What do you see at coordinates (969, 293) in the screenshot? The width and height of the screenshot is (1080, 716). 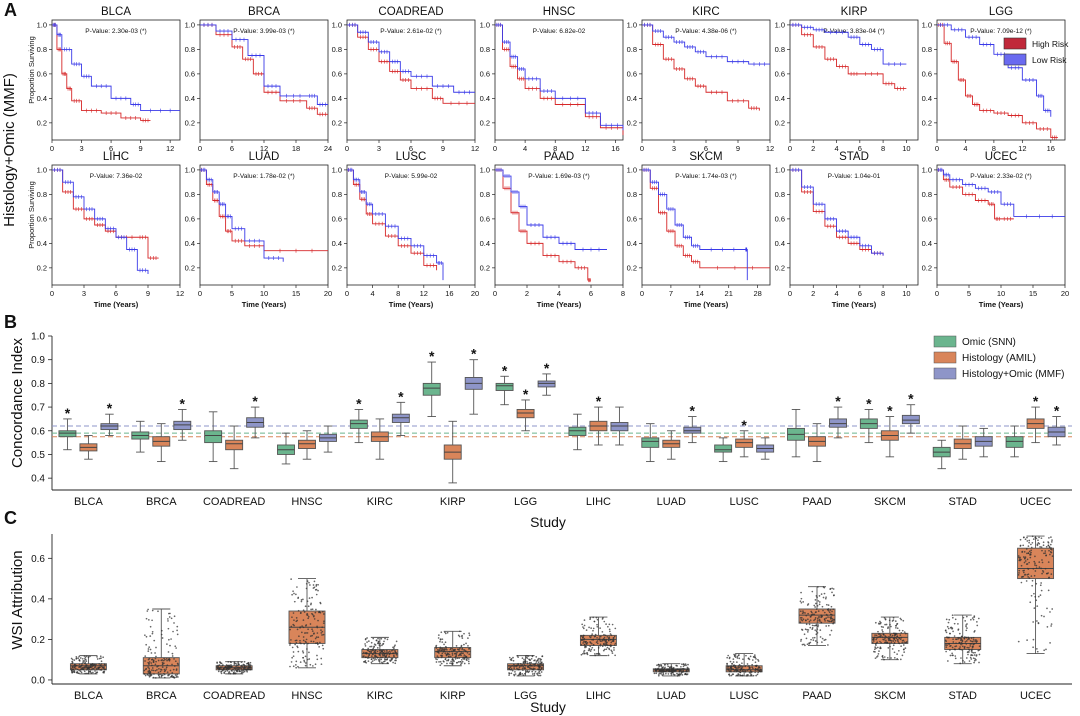 I see `km-xtick-label: 5` at bounding box center [969, 293].